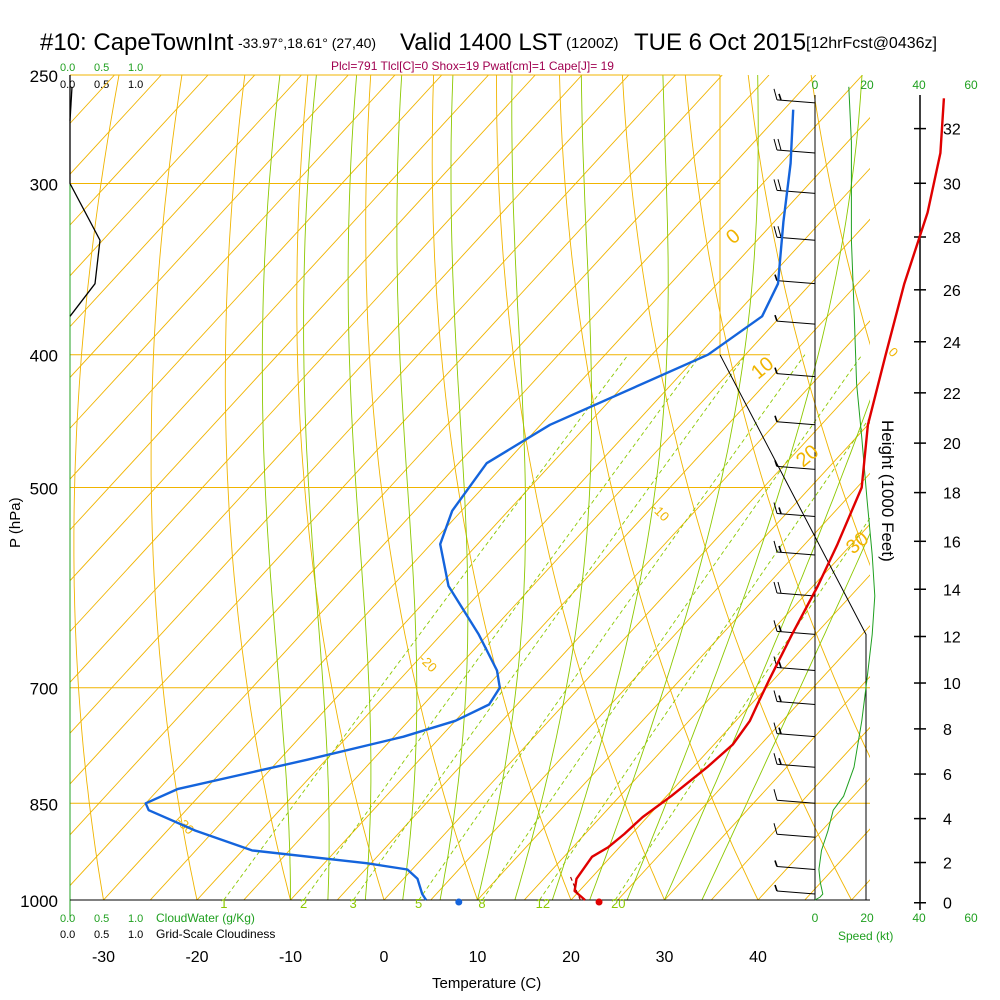 The width and height of the screenshot is (1000, 1000). What do you see at coordinates (543, 903) in the screenshot?
I see `mixing-ratio-label: 12` at bounding box center [543, 903].